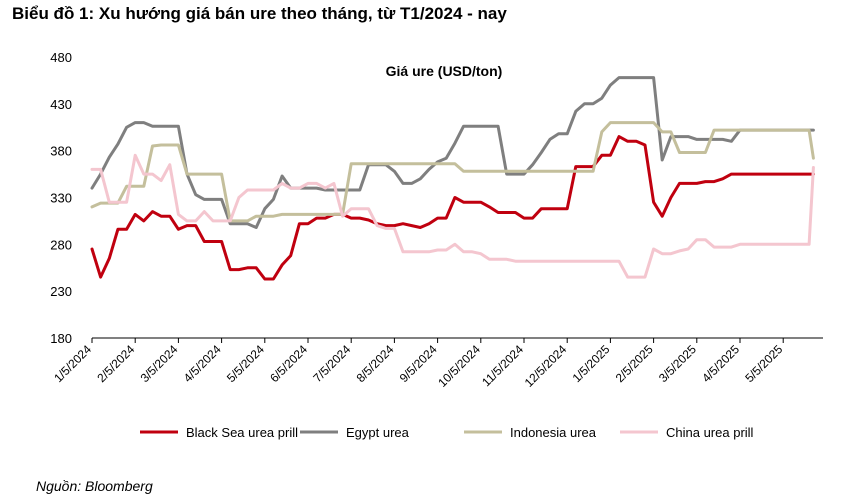 Image resolution: width=868 pixels, height=499 pixels. What do you see at coordinates (61, 151) in the screenshot?
I see `y-tick-label: 380` at bounding box center [61, 151].